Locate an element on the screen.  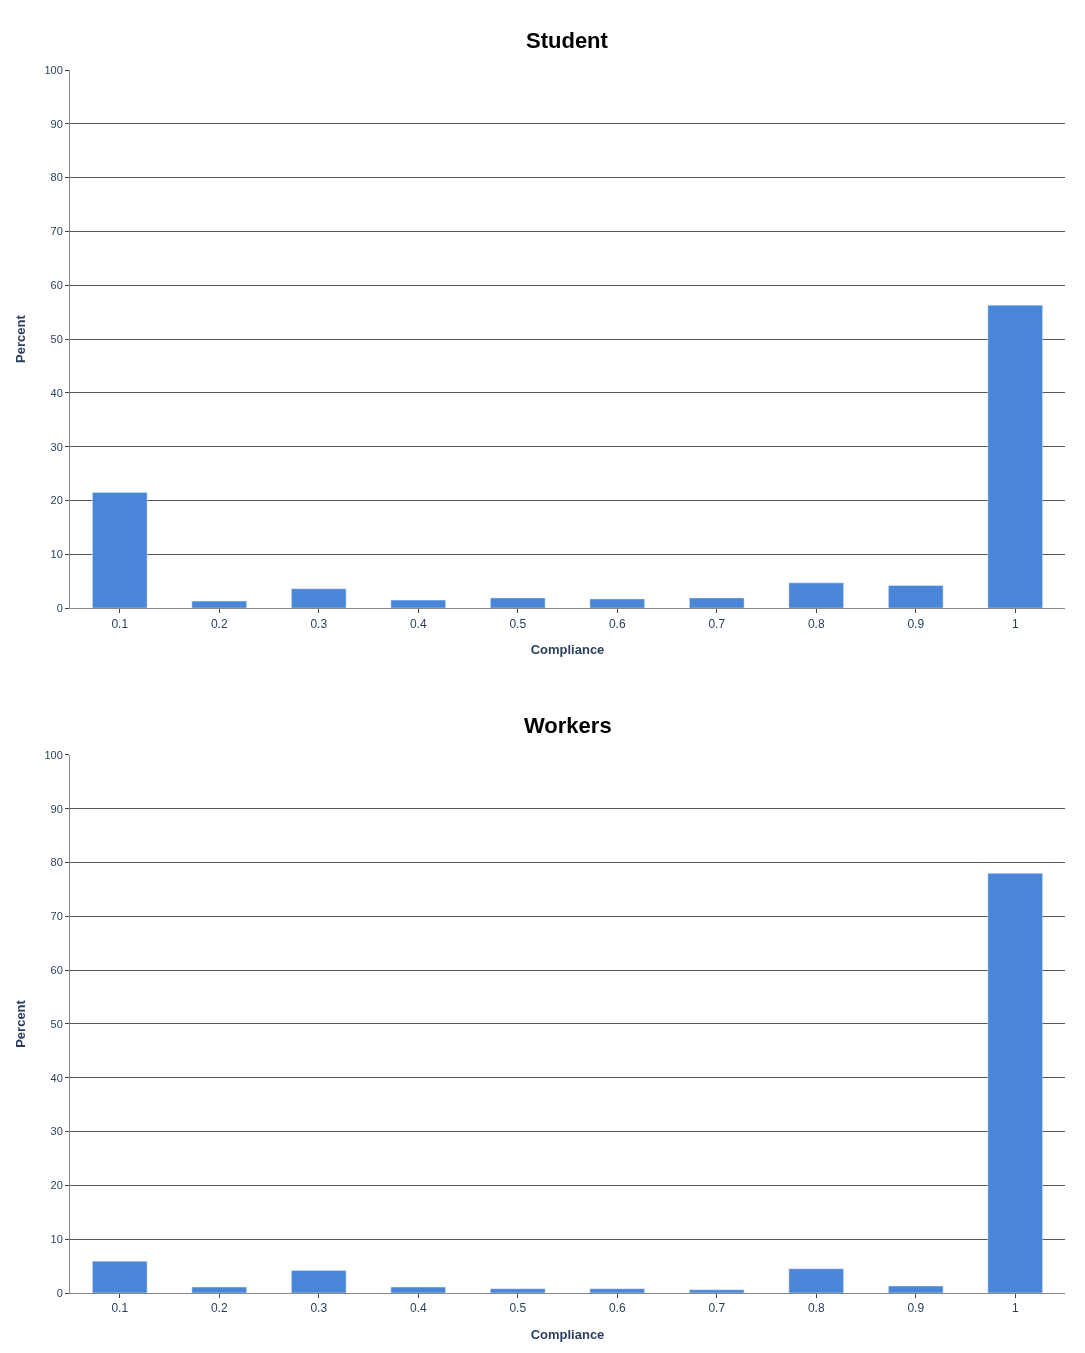
chart-title: Student is located at coordinates (567, 40).